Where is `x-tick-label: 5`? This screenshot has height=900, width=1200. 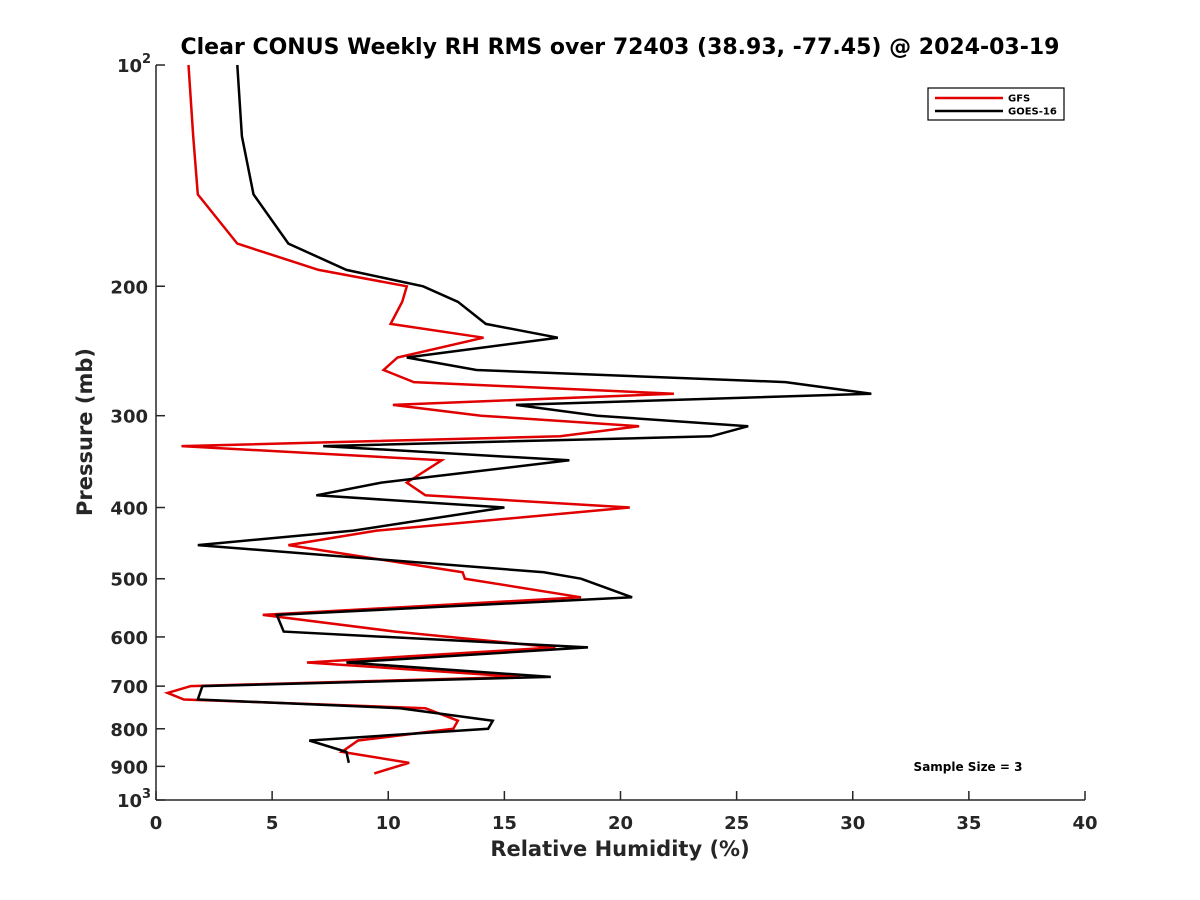 x-tick-label: 5 is located at coordinates (272, 823).